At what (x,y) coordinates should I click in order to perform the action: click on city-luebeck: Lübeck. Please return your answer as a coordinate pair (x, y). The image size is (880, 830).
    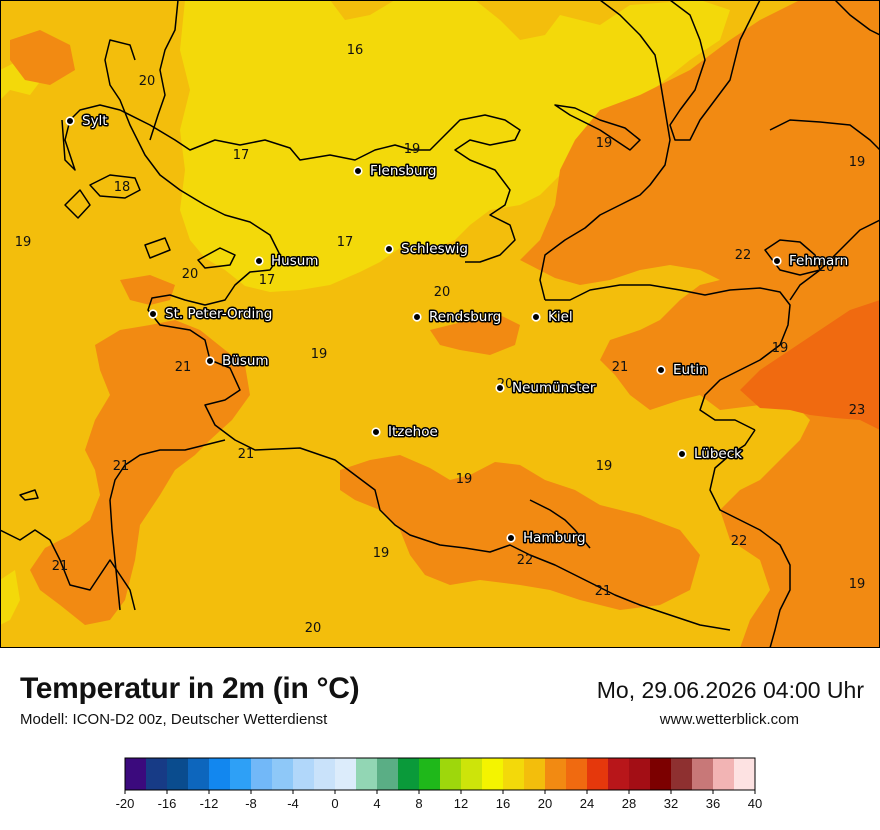
    Looking at the image, I should click on (710, 454).